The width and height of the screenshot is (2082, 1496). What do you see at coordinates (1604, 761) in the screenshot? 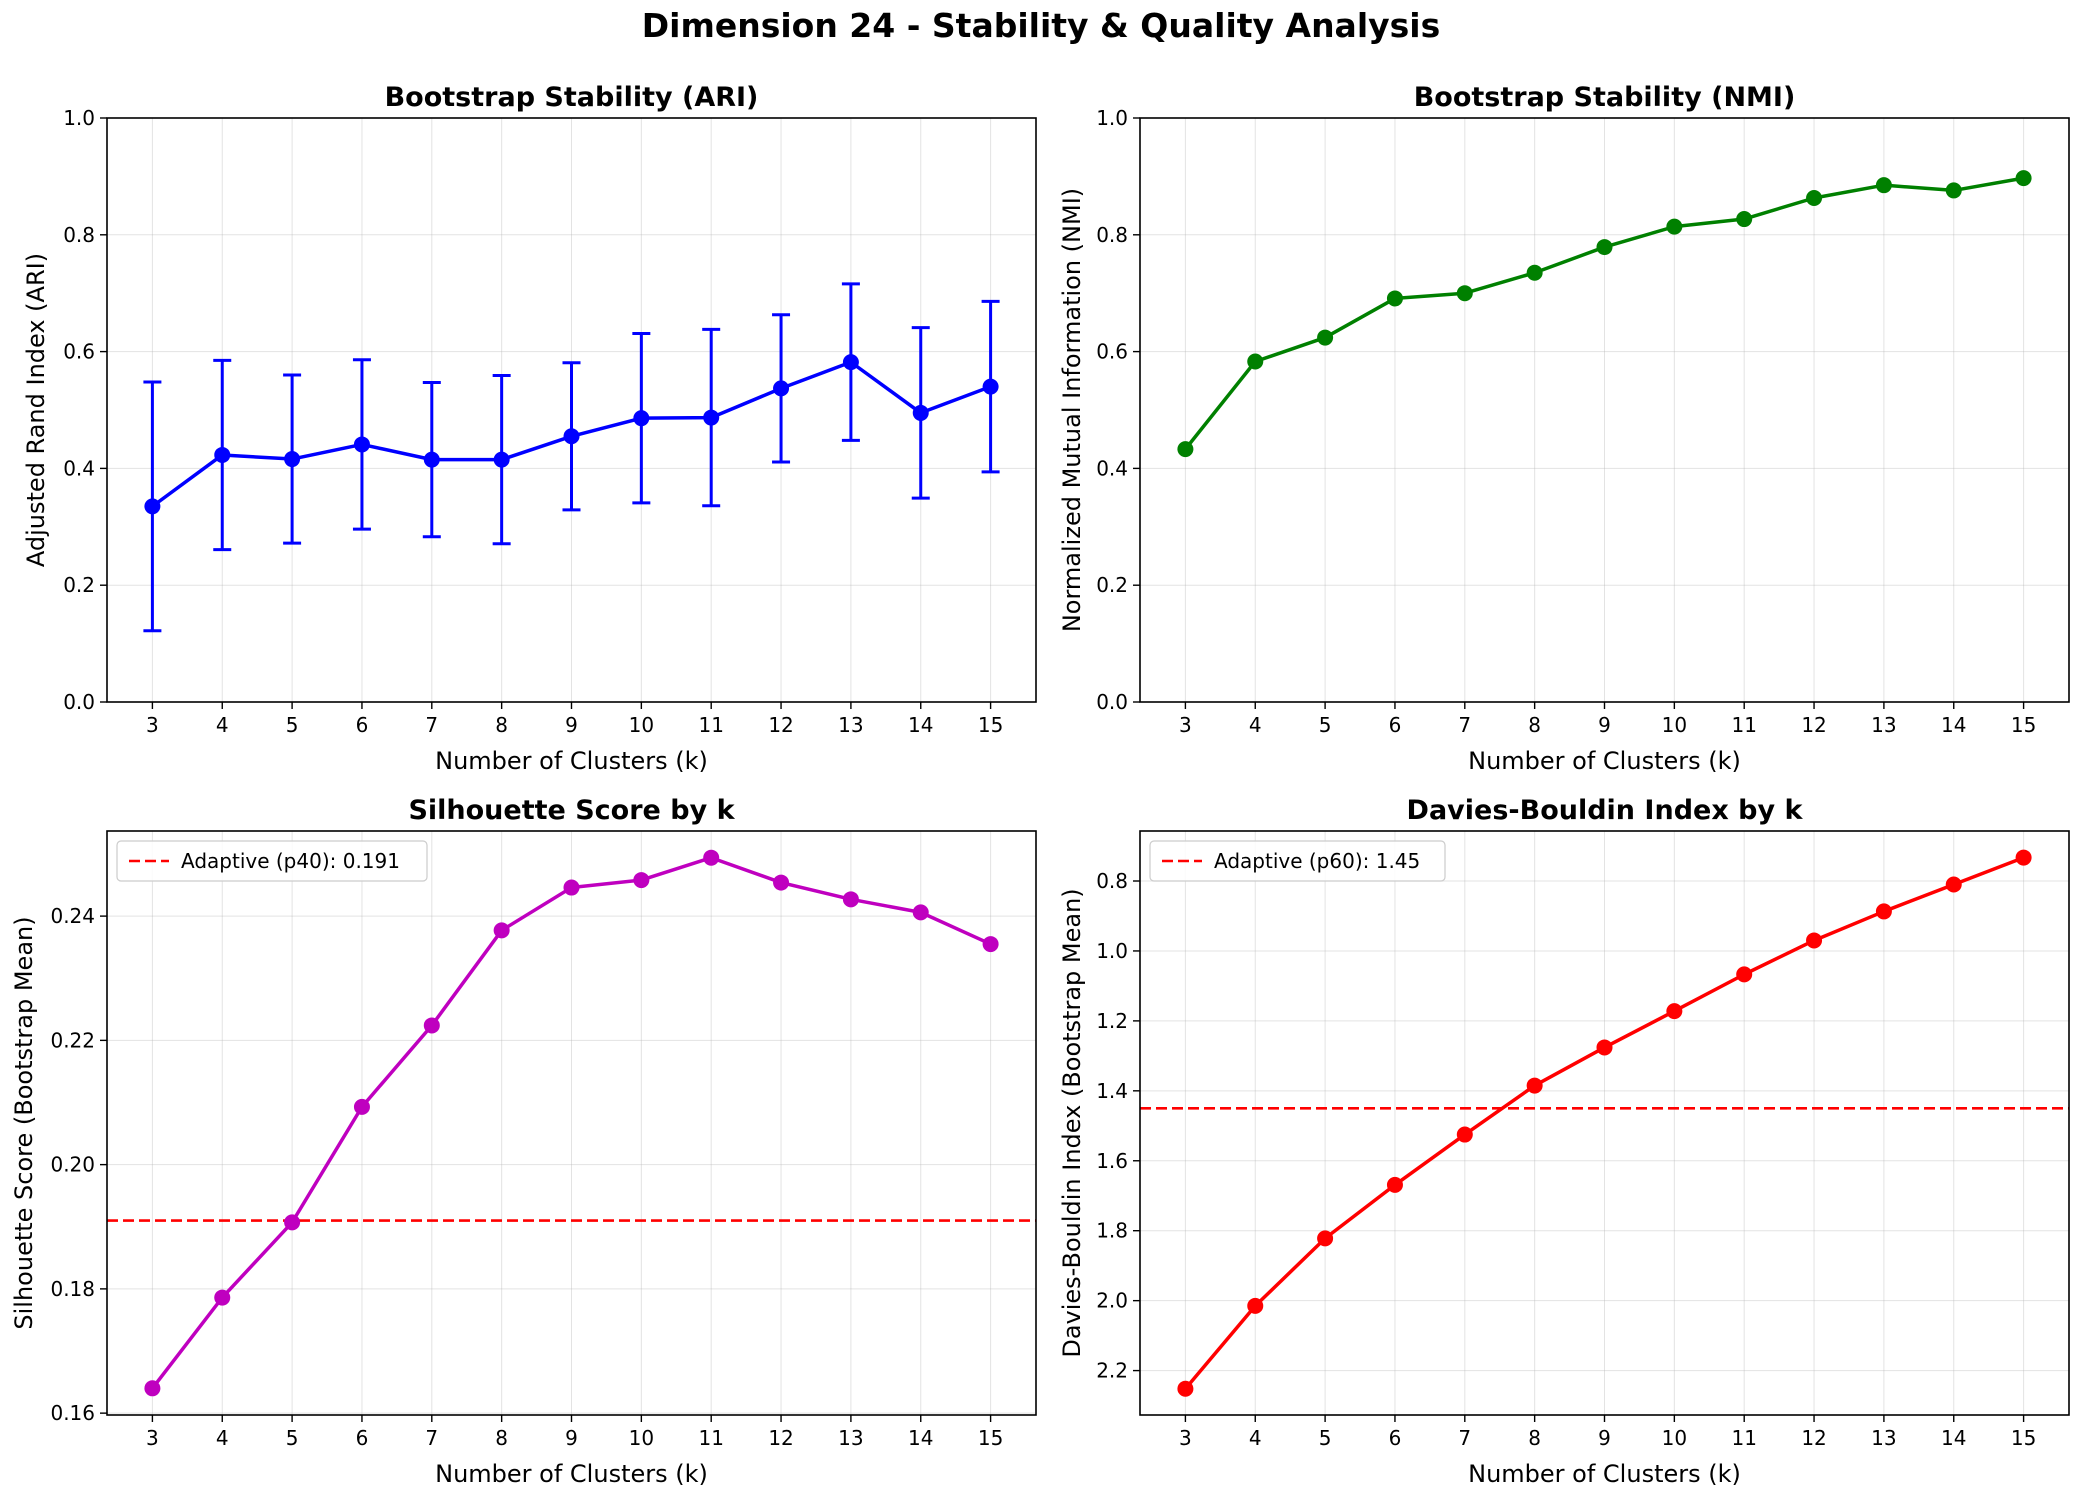
I see `nmi-xlabel: Number of Clusters (k)` at bounding box center [1604, 761].